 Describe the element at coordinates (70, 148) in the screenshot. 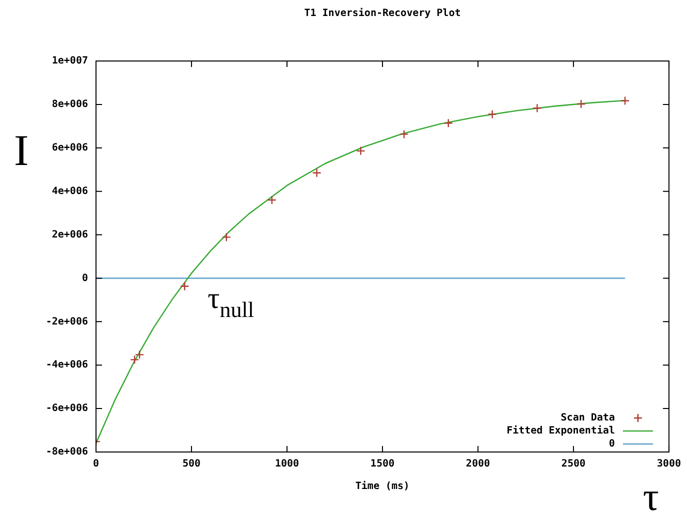

I see `y-tick-label: 6e+006` at that location.